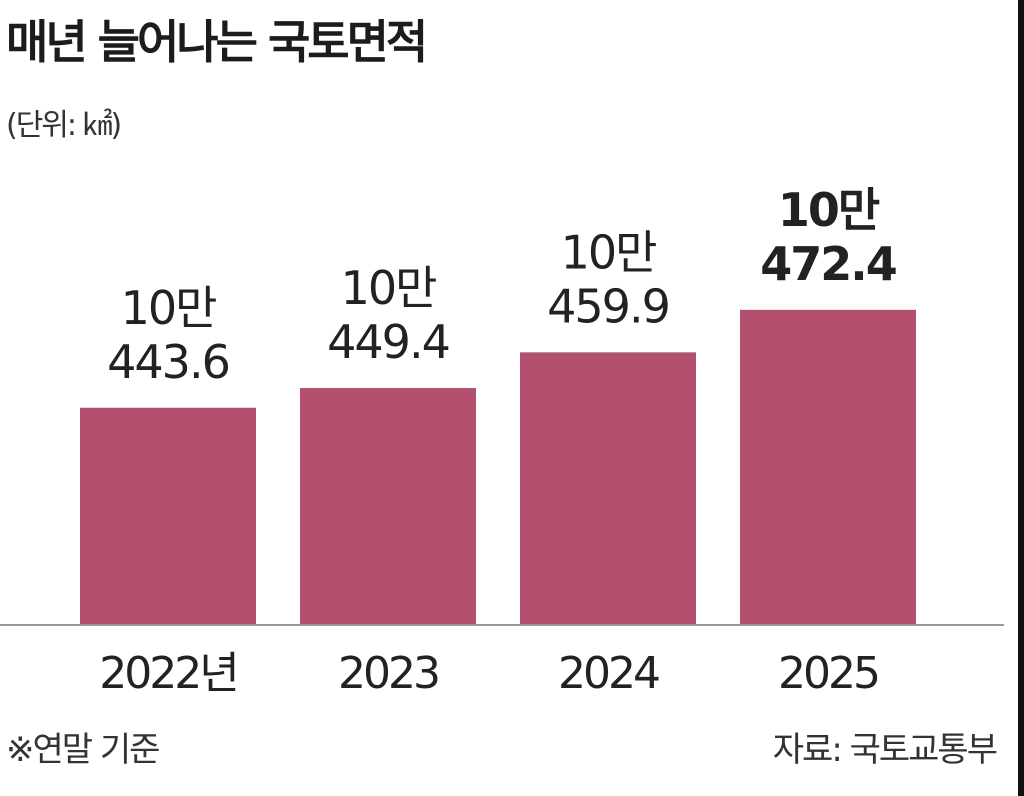 The width and height of the screenshot is (1024, 796). I want to click on right-edge-border, so click(1021, 398).